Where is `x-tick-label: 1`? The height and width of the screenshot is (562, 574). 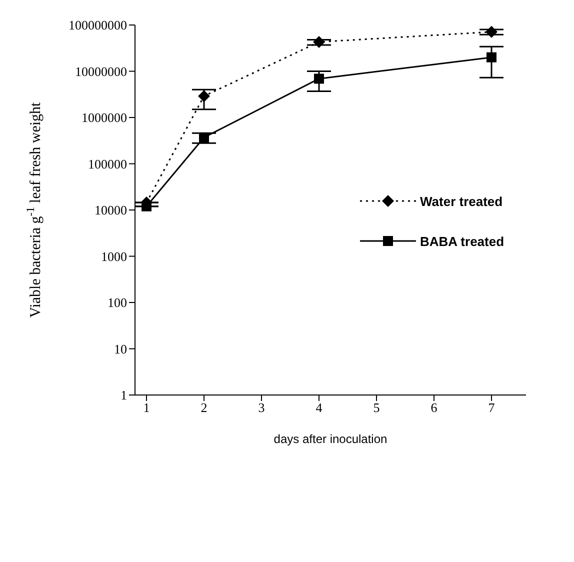
x-tick-label: 1 is located at coordinates (146, 408).